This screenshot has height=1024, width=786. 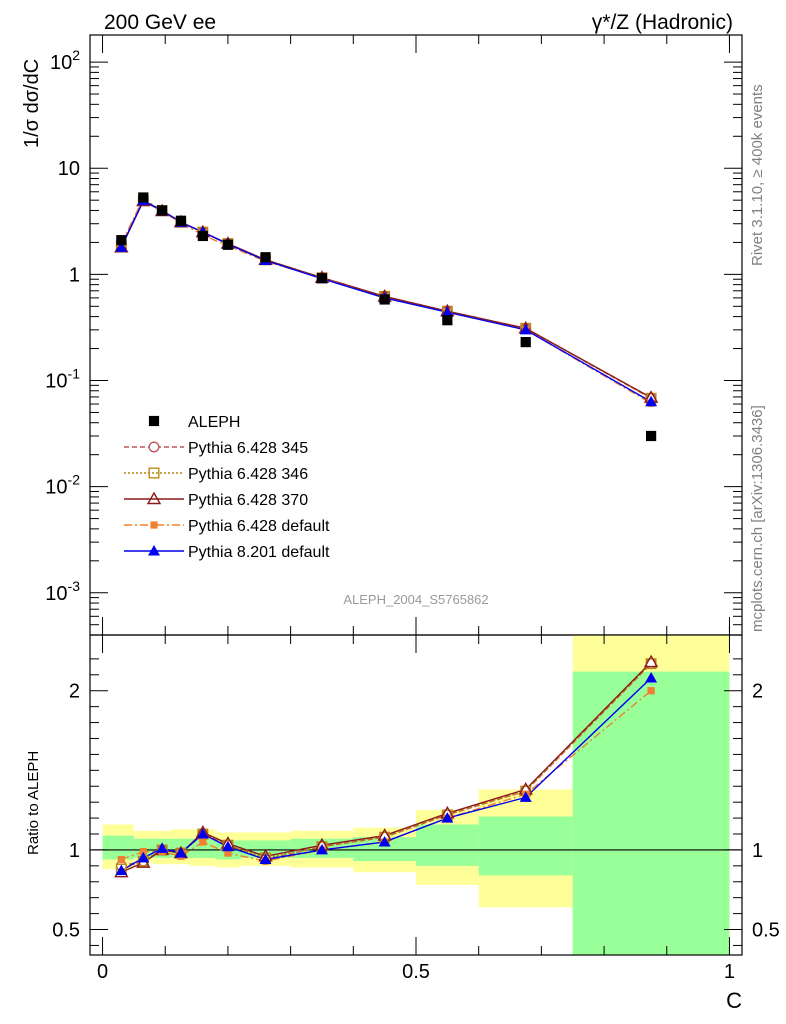 What do you see at coordinates (734, 1000) in the screenshot?
I see `xlabel: C` at bounding box center [734, 1000].